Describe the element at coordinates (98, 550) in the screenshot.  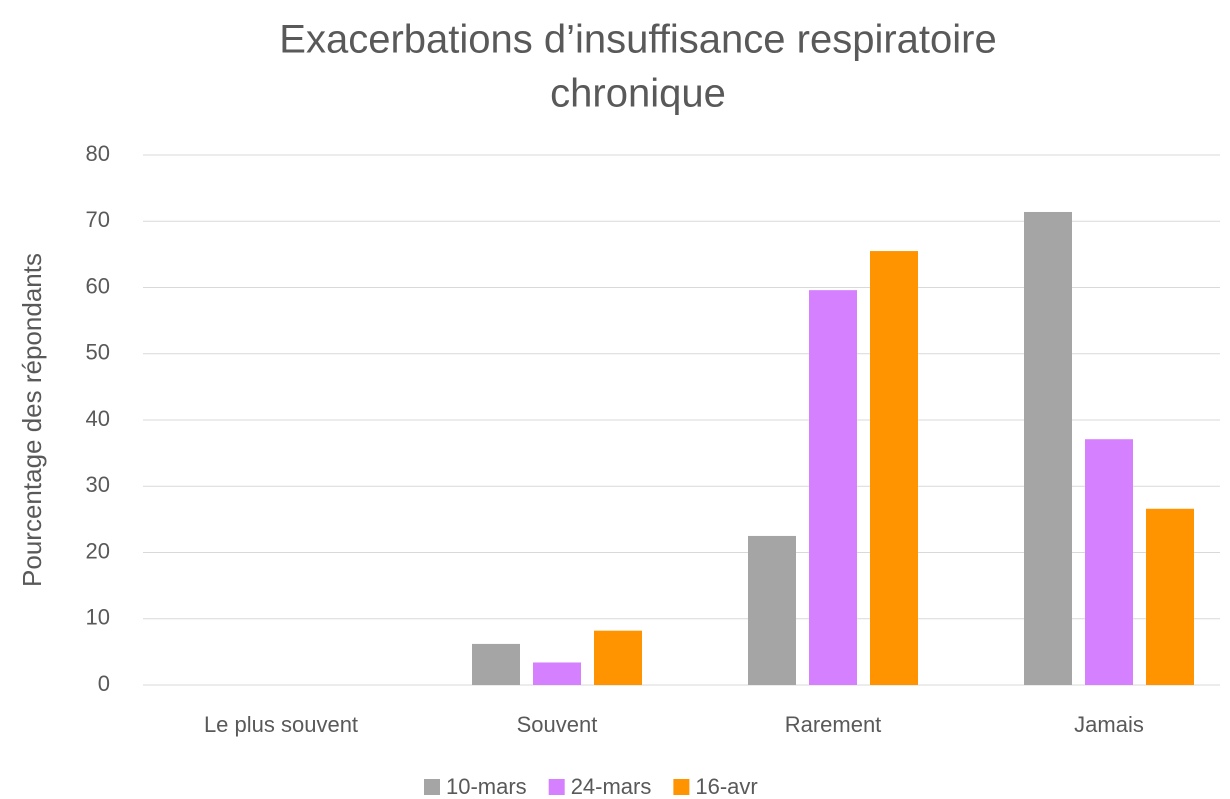
I see `y-tick-label: 20` at that location.